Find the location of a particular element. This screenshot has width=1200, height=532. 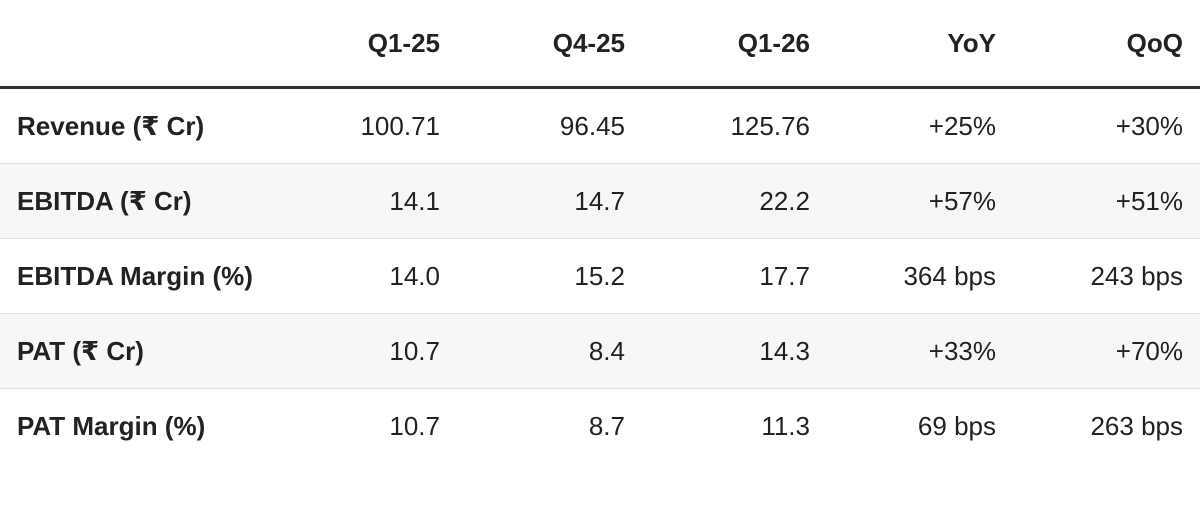

table-cell: 125.76 is located at coordinates (734, 125).